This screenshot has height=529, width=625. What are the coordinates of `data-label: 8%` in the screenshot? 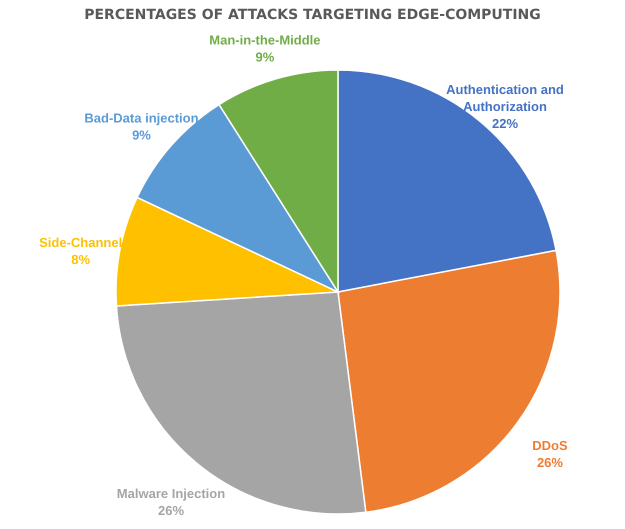 It's located at (80, 259).